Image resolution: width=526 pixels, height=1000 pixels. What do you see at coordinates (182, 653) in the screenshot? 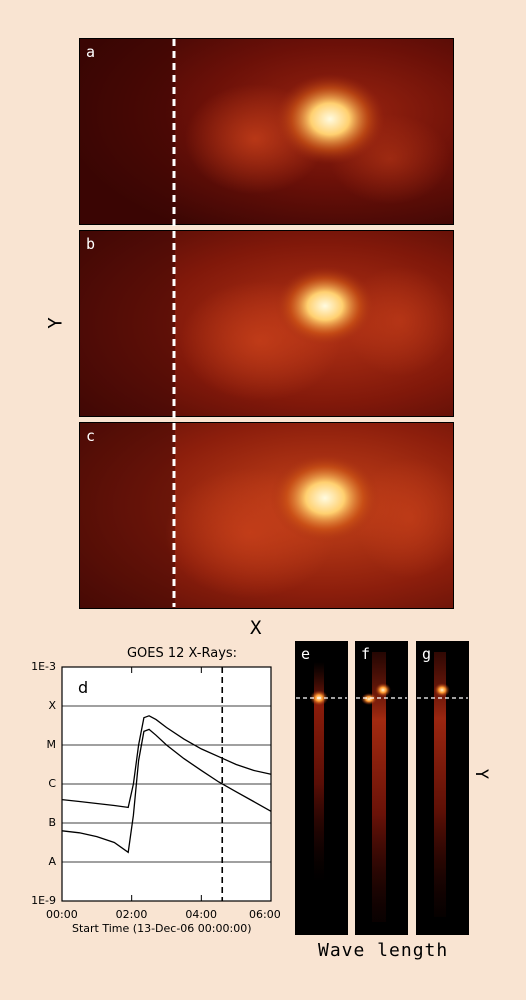
I see `goes-chart-title: GOES 12 X-Rays:` at bounding box center [182, 653].